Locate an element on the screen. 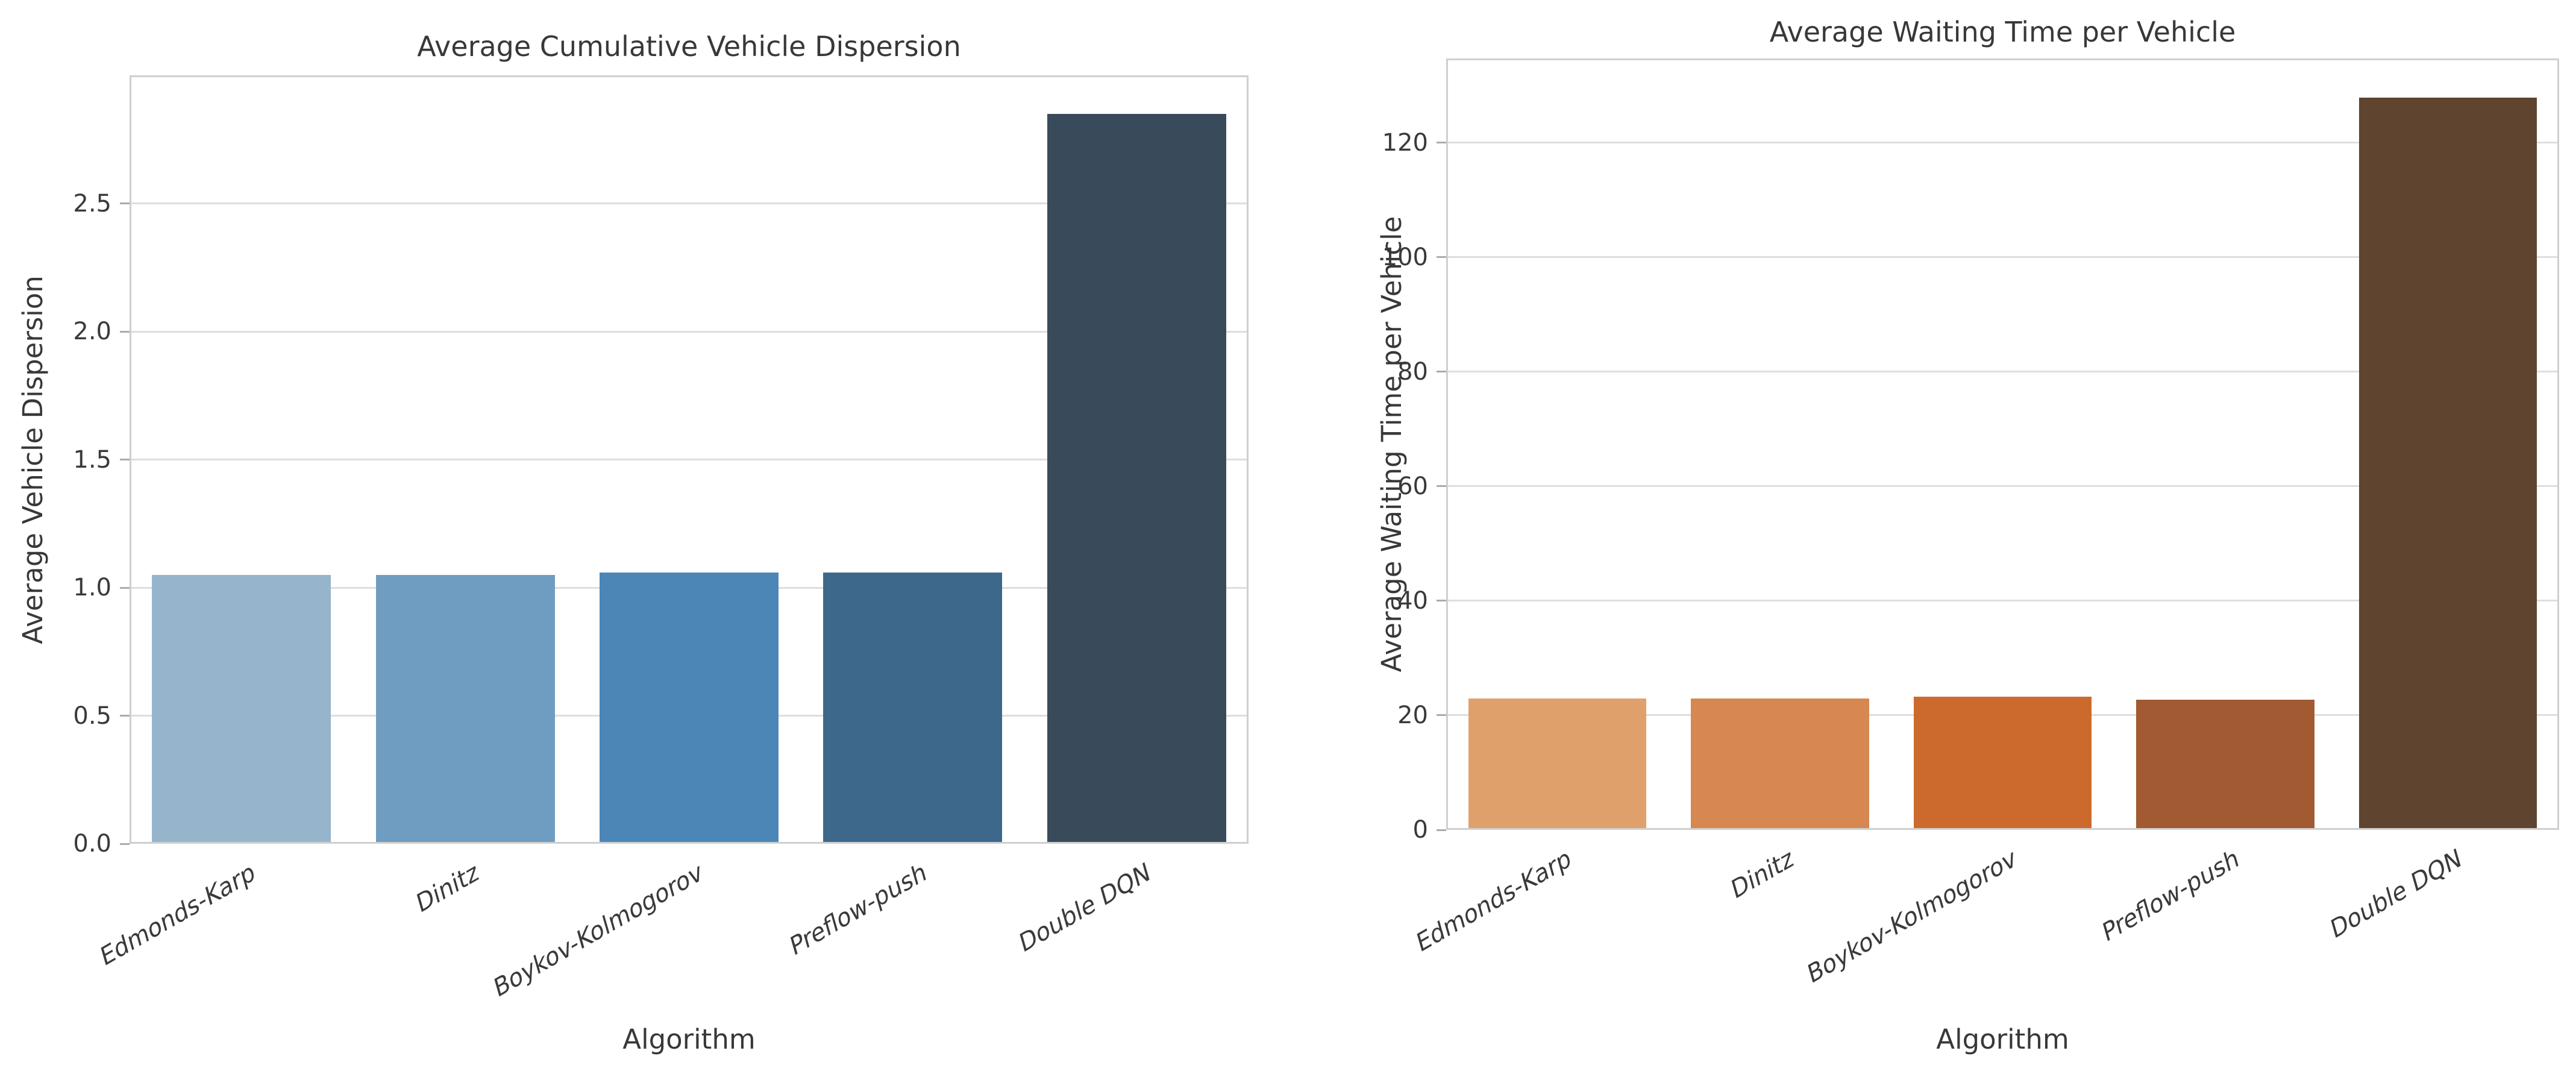  y-tick-label: 100 is located at coordinates (1405, 257).